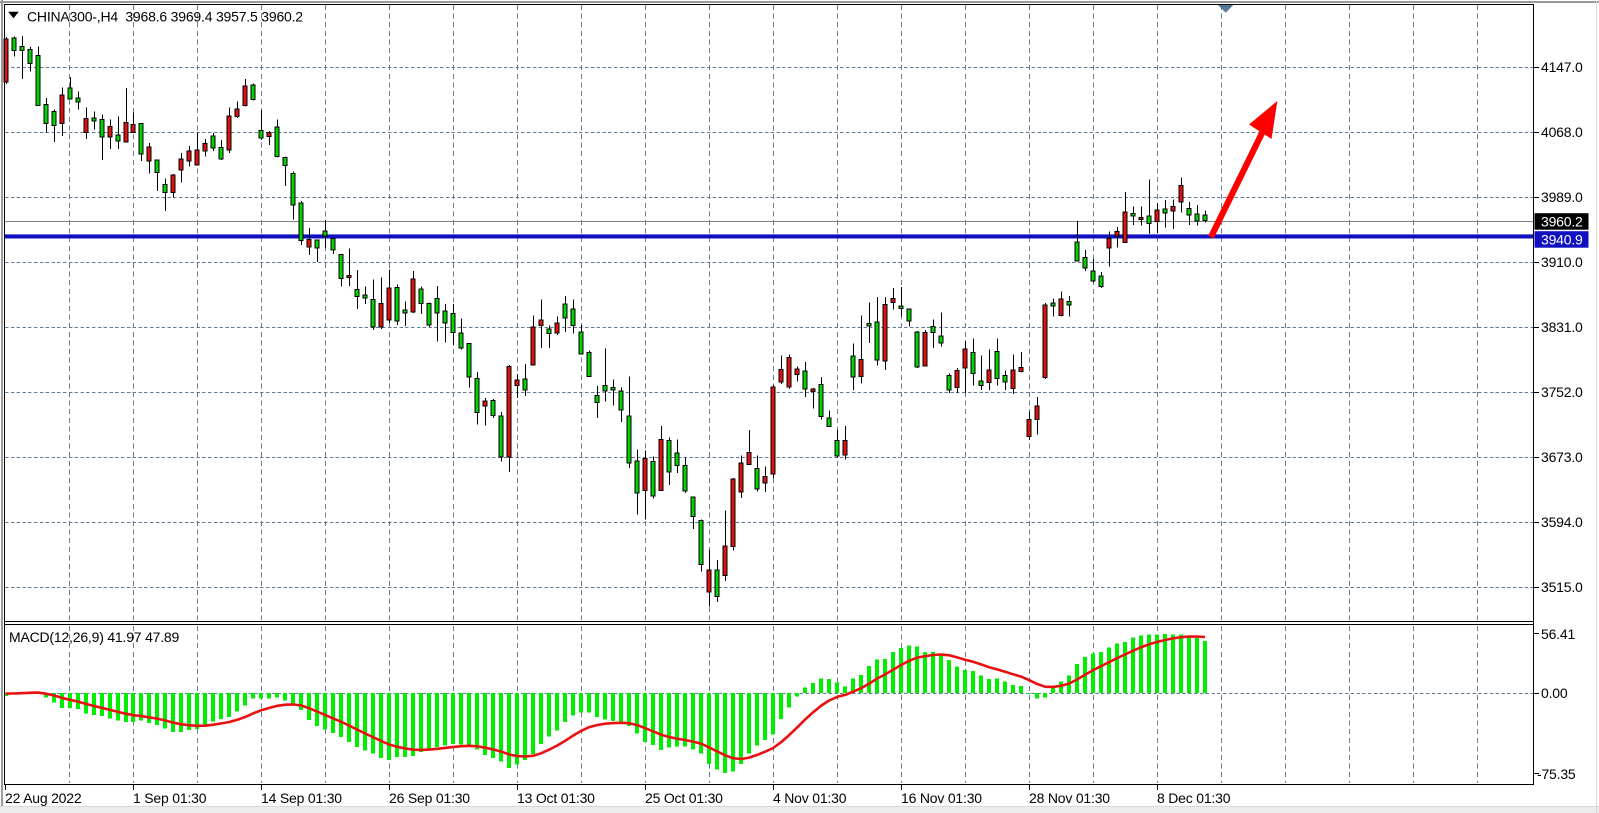 This screenshot has width=1599, height=813. What do you see at coordinates (810, 798) in the screenshot?
I see `svg-text: 4 Nov 01:30` at bounding box center [810, 798].